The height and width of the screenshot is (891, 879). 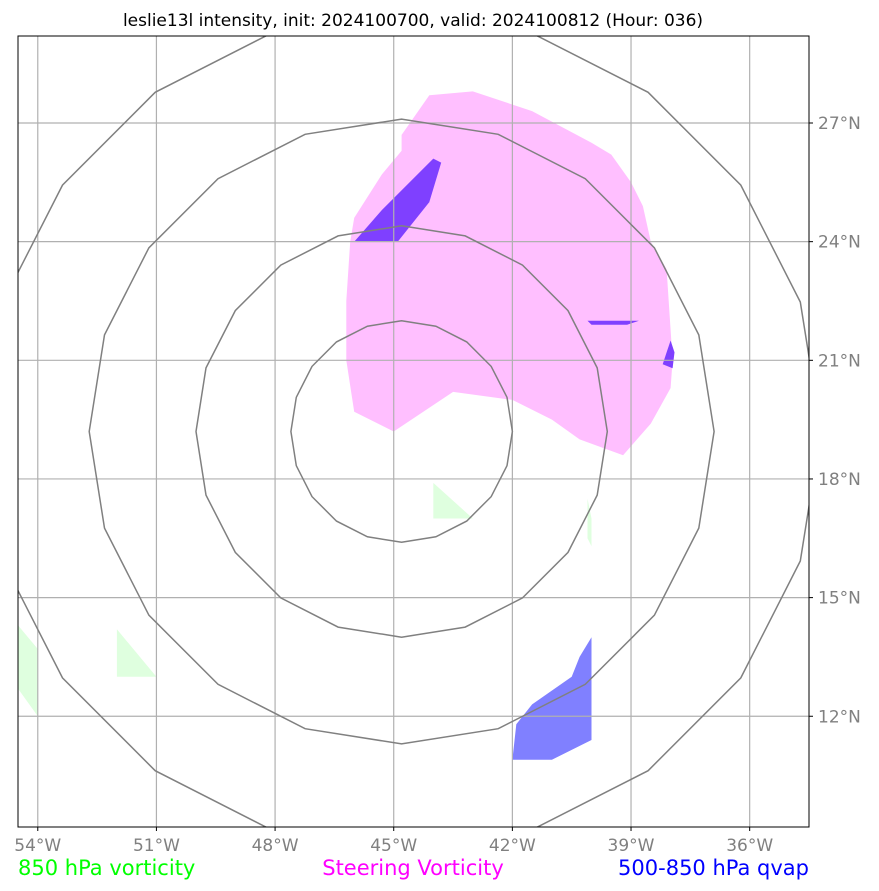 What do you see at coordinates (275, 846) in the screenshot?
I see `x-tick-label: 48°W` at bounding box center [275, 846].